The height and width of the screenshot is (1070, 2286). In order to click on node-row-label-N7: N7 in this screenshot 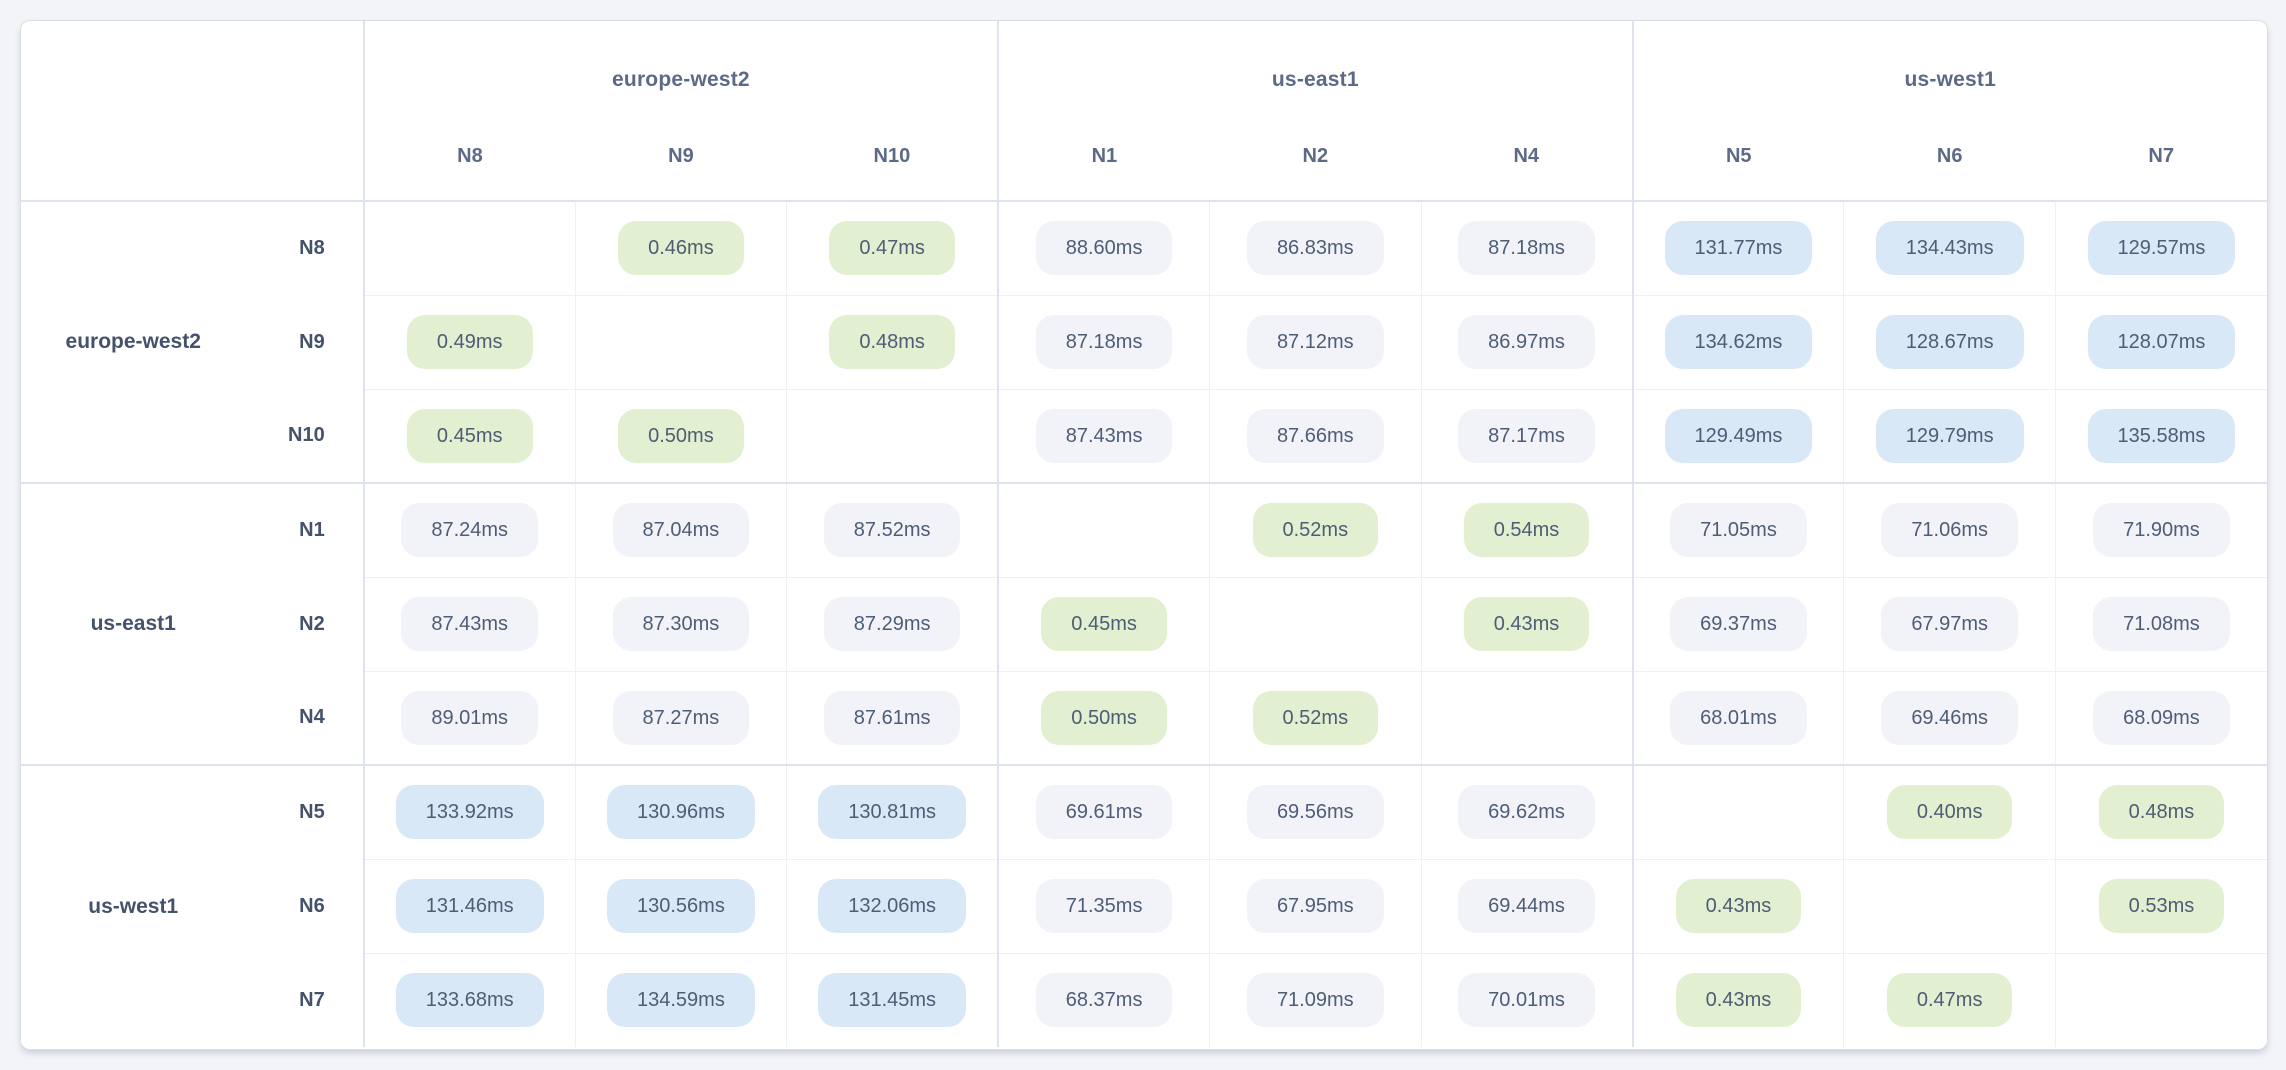, I will do `click(295, 1000)`.